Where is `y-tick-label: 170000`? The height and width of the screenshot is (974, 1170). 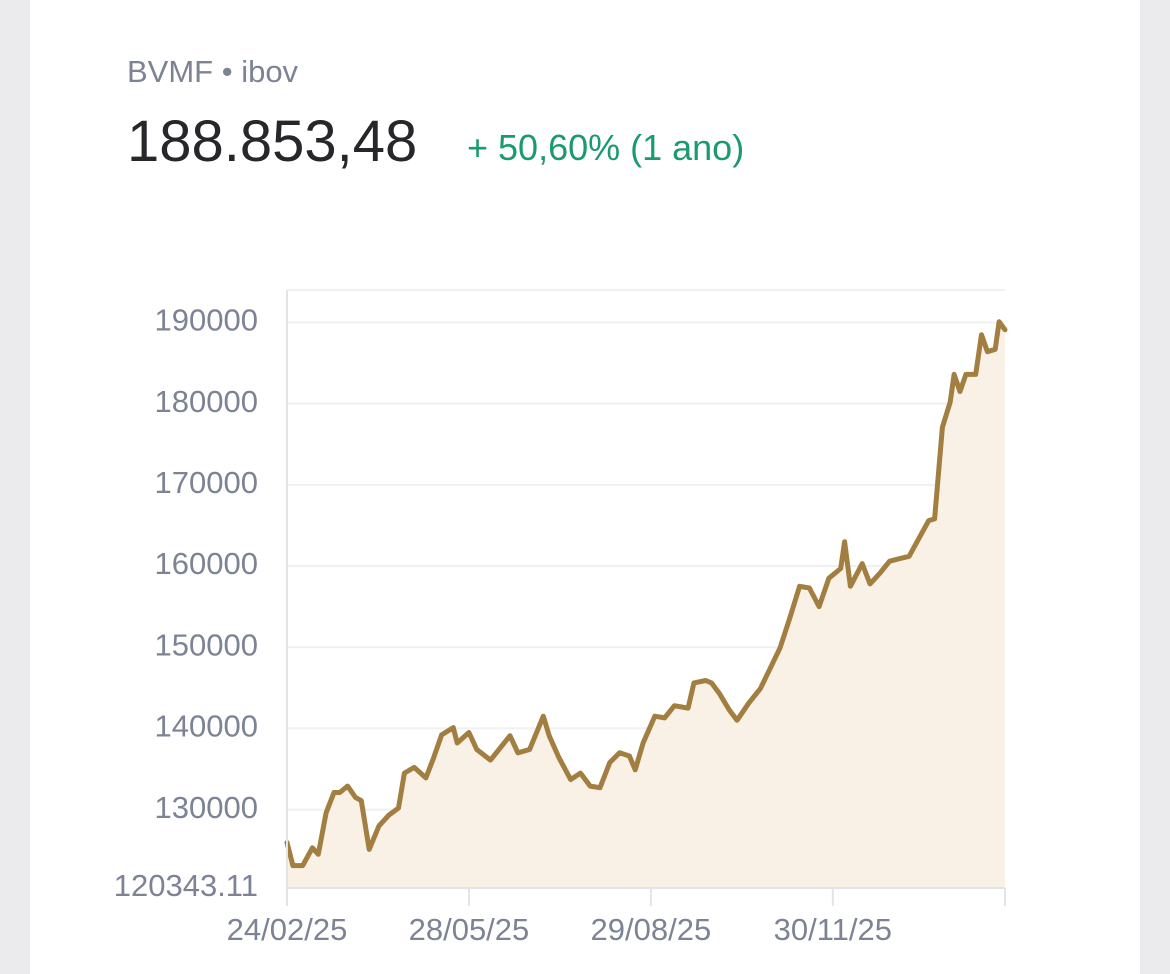 y-tick-label: 170000 is located at coordinates (206, 482).